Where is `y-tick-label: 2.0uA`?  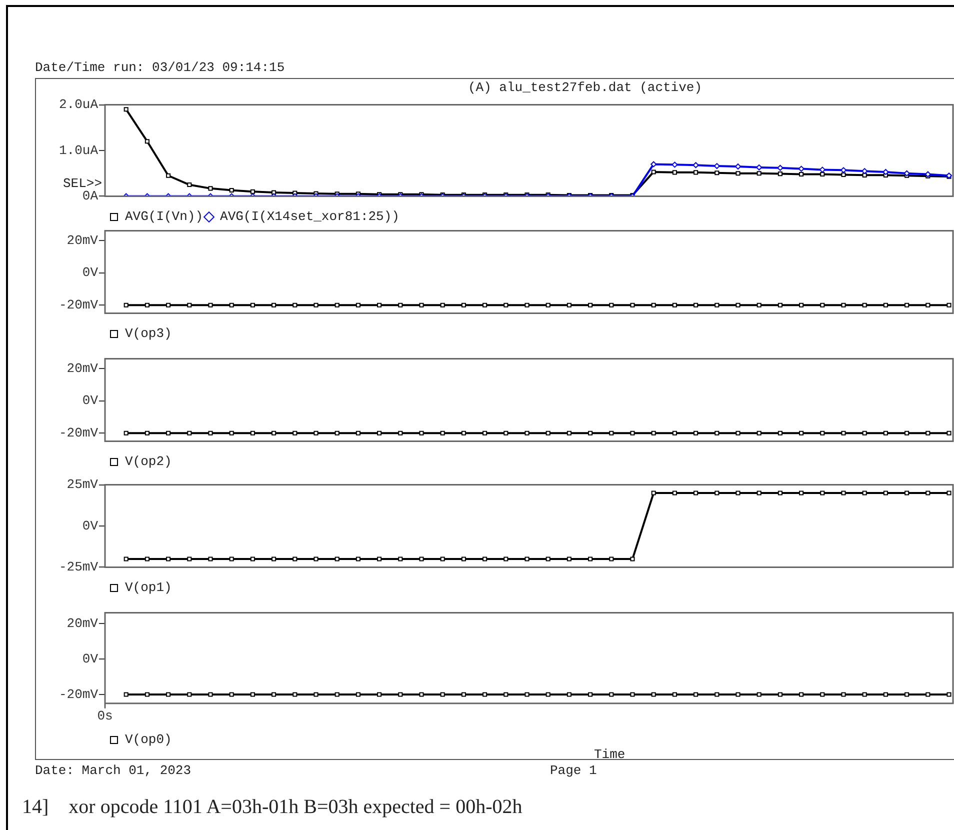
y-tick-label: 2.0uA is located at coordinates (78, 104).